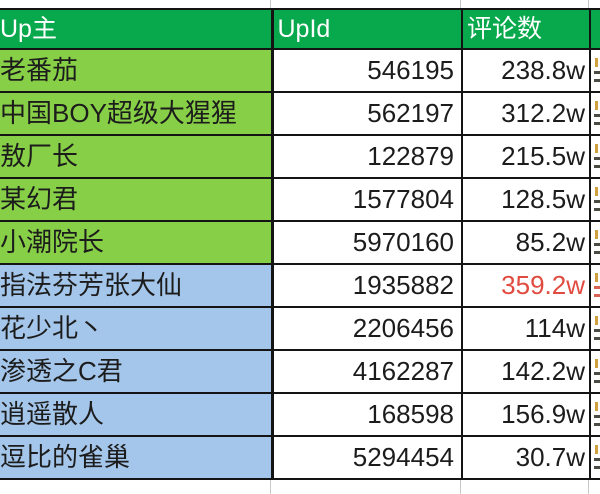 The image size is (600, 494). What do you see at coordinates (403, 242) in the screenshot?
I see `upid-text: 5970160` at bounding box center [403, 242].